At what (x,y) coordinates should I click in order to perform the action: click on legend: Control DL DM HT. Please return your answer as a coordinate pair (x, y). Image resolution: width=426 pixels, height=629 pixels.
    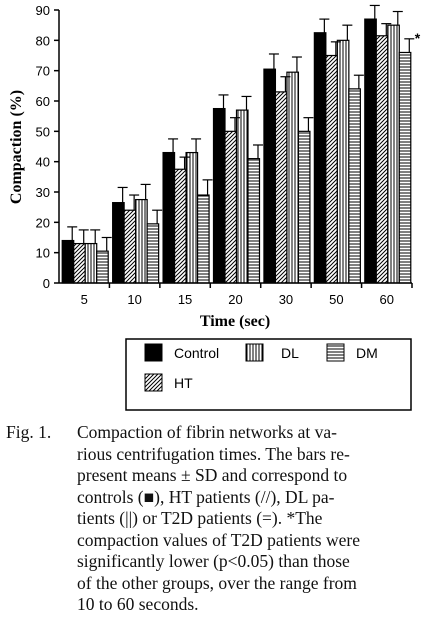
    Looking at the image, I should click on (268, 374).